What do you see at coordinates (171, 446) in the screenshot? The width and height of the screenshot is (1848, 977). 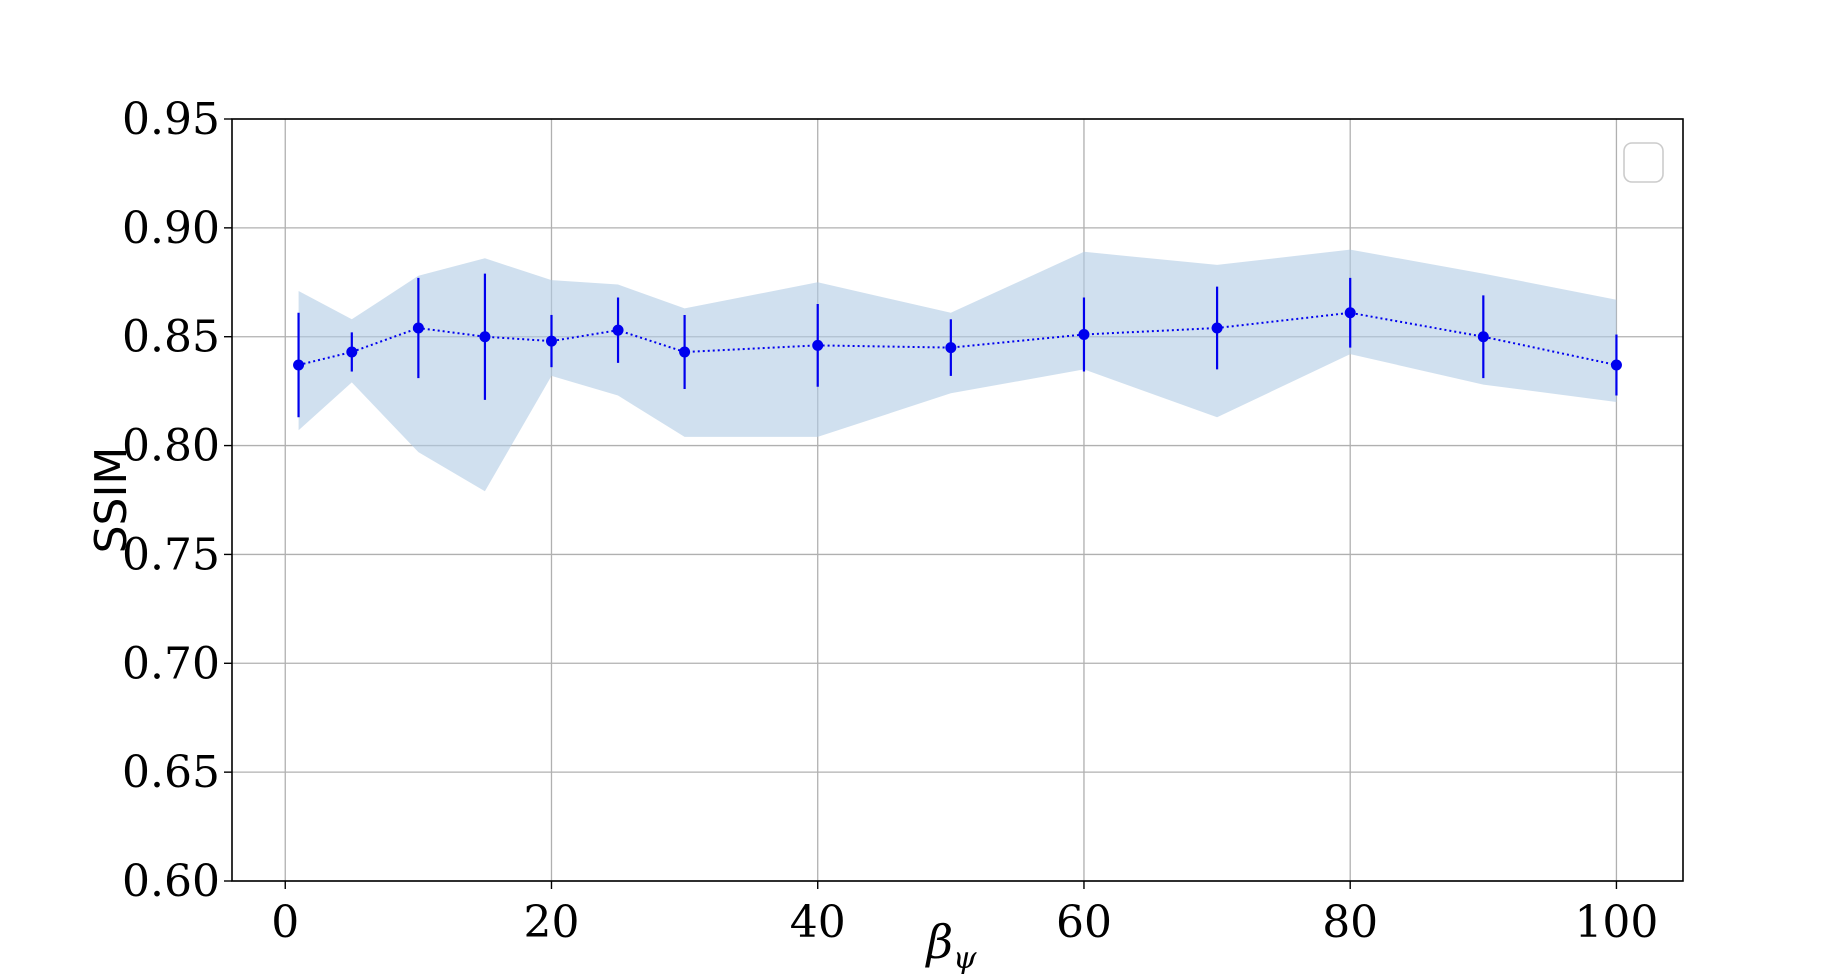 I see `y-tick-label: 0.80` at bounding box center [171, 446].